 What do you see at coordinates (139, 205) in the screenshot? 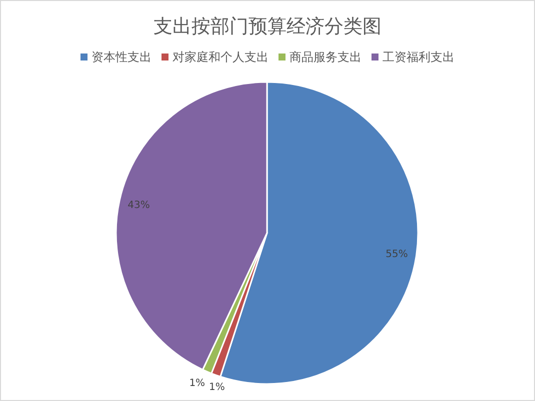
I see `data-label: 43%` at bounding box center [139, 205].